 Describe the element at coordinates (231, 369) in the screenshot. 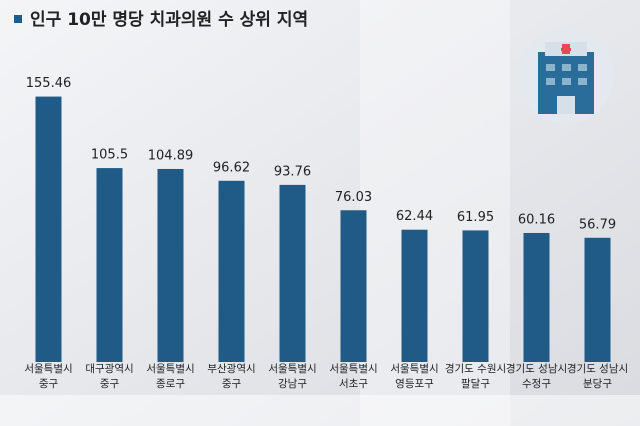

I see `x-tick-label: 부산광역시` at that location.